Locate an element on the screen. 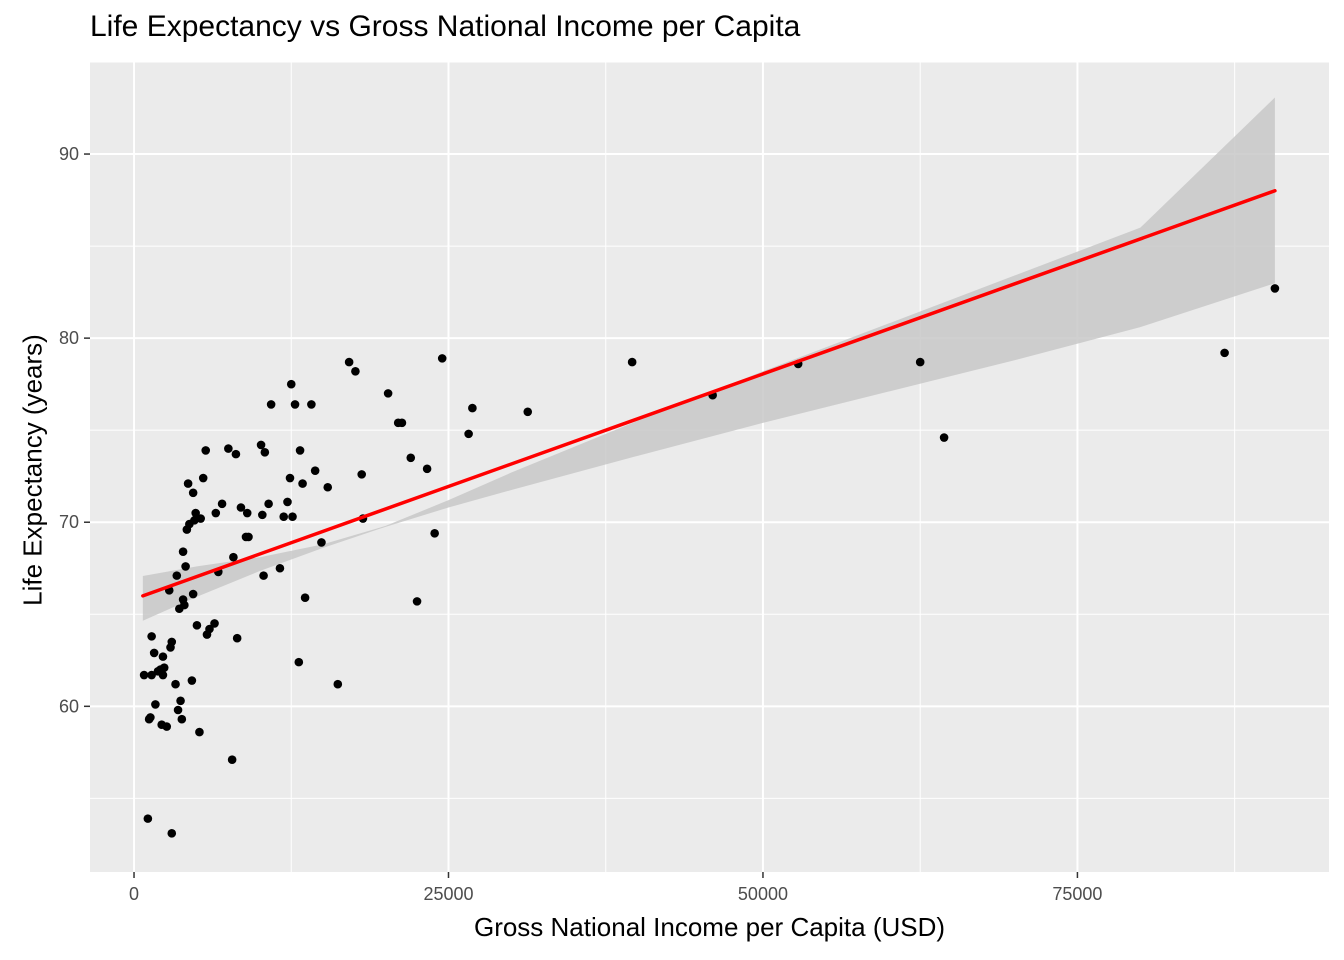  x-axis: 0 25000 50000 75000 is located at coordinates (615, 888).